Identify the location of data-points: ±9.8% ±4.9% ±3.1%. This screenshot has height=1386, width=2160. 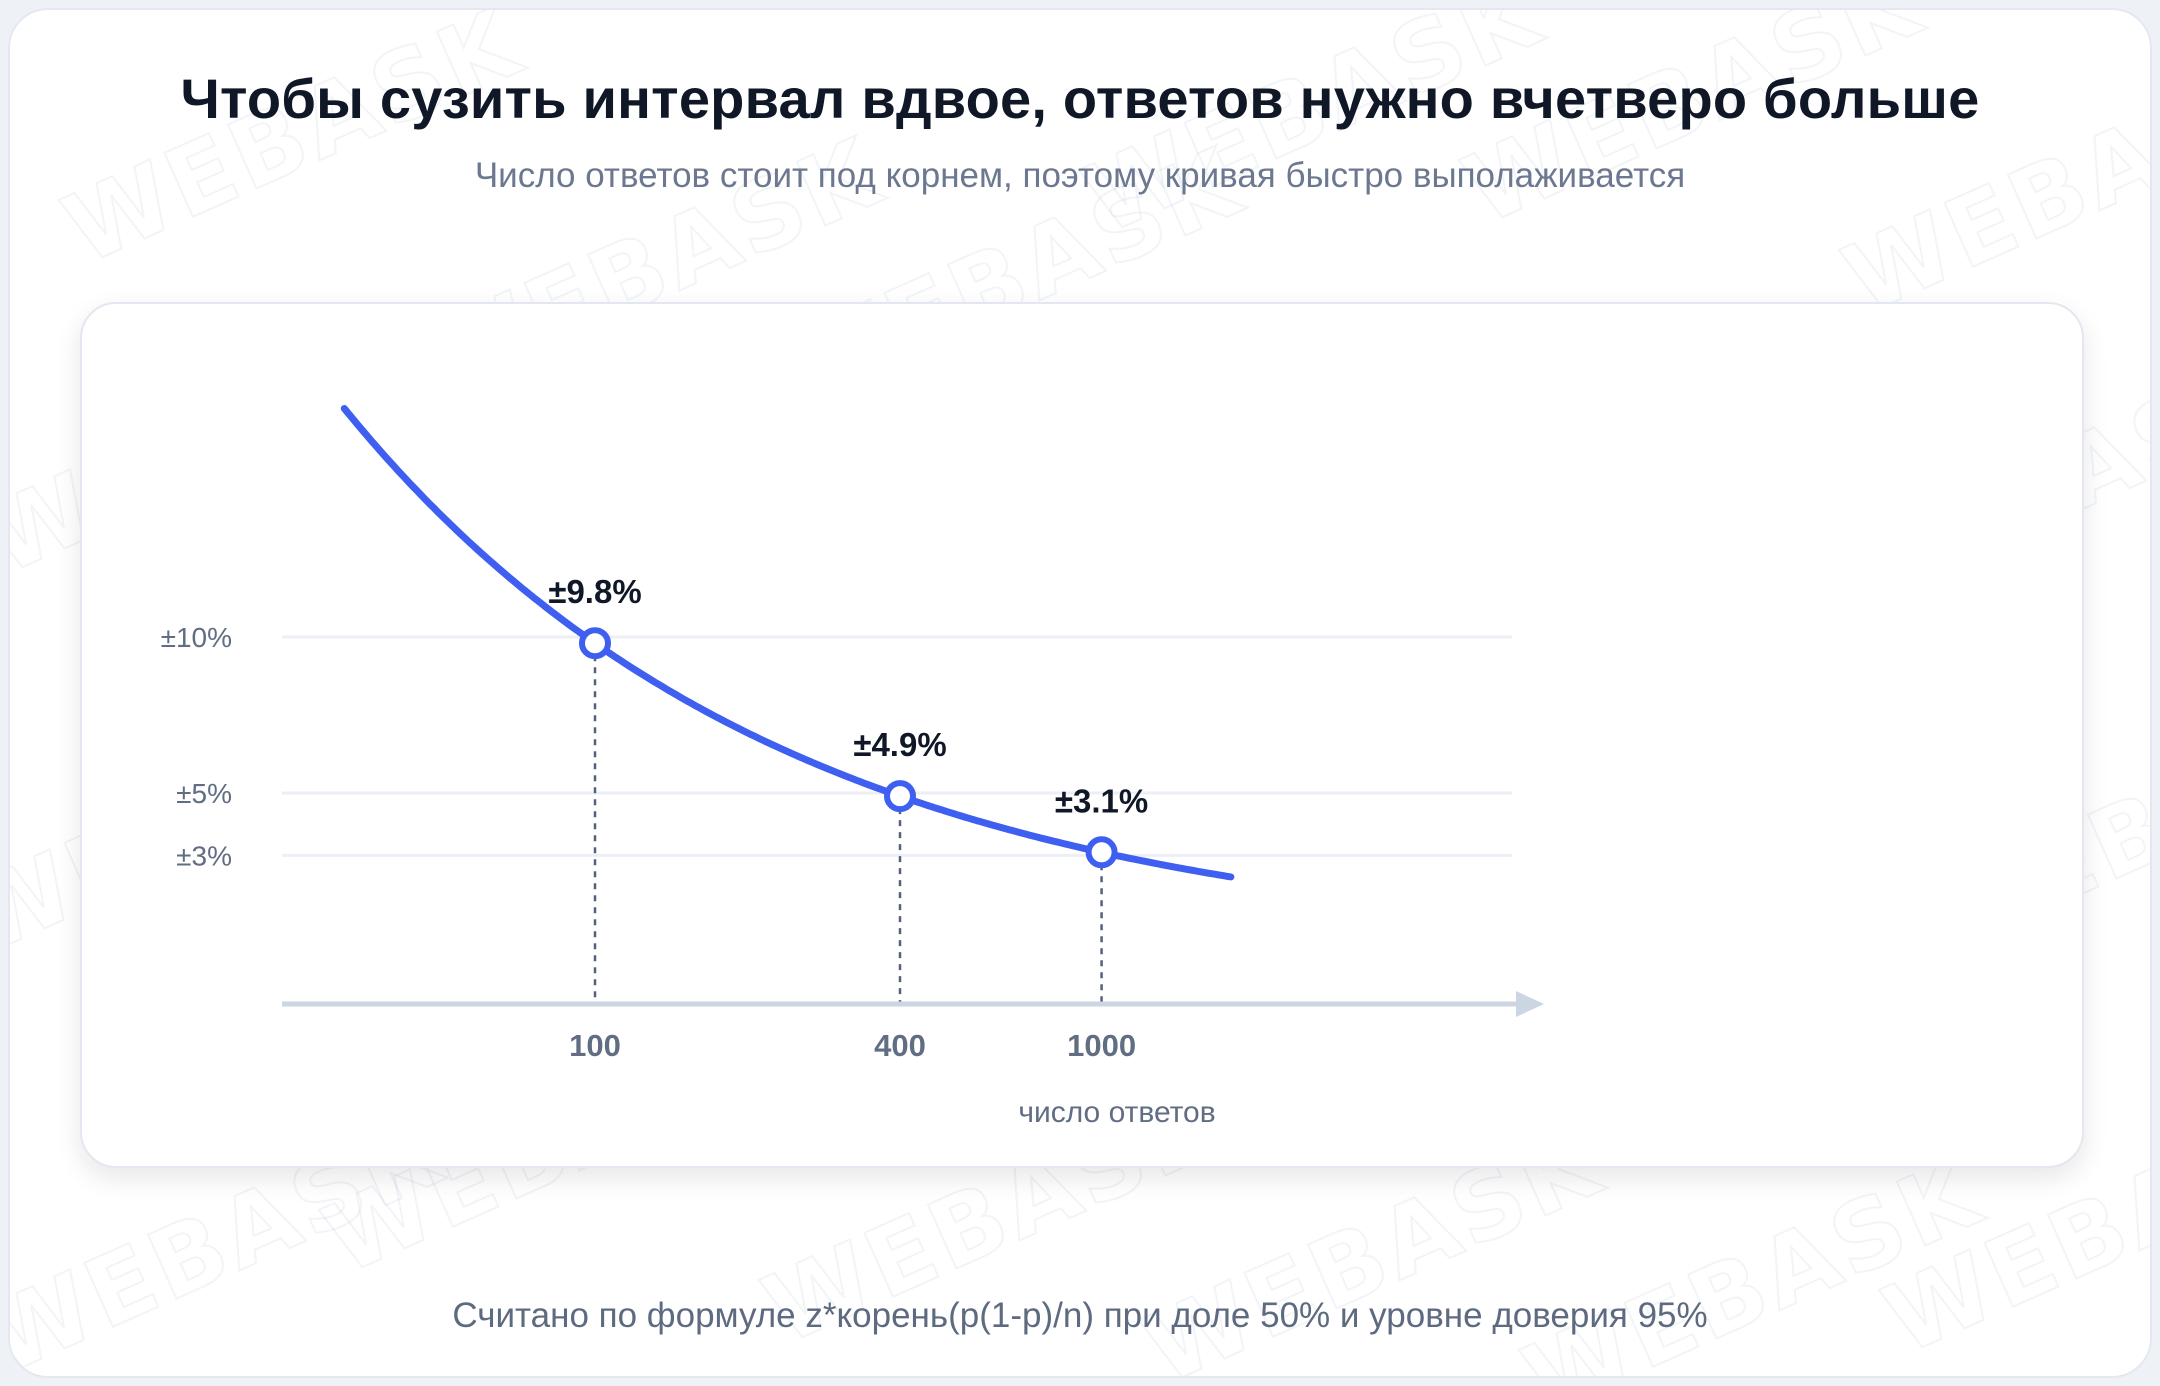
(848, 721).